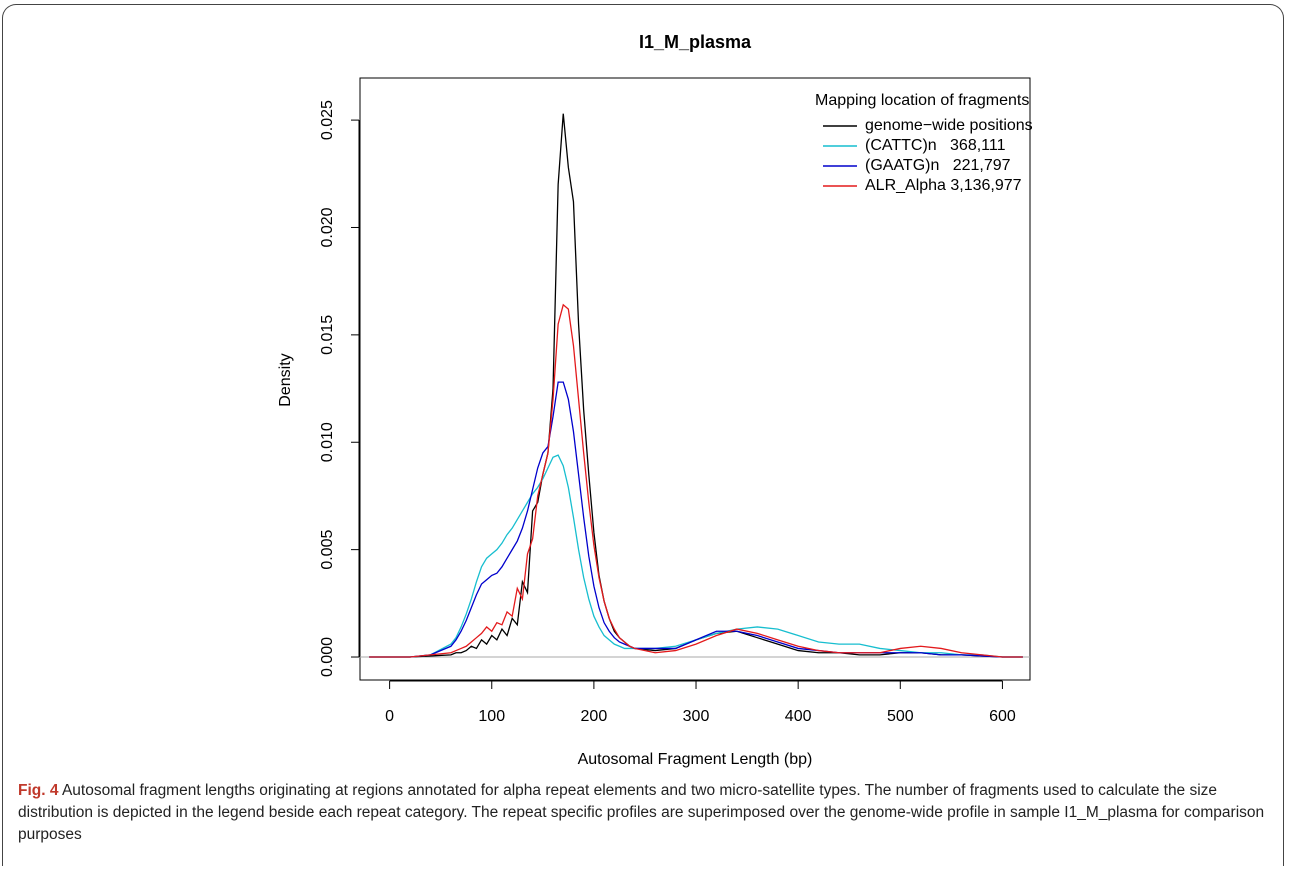  Describe the element at coordinates (935, 145) in the screenshot. I see `legend-label: (CATTC)n 368,111` at that location.